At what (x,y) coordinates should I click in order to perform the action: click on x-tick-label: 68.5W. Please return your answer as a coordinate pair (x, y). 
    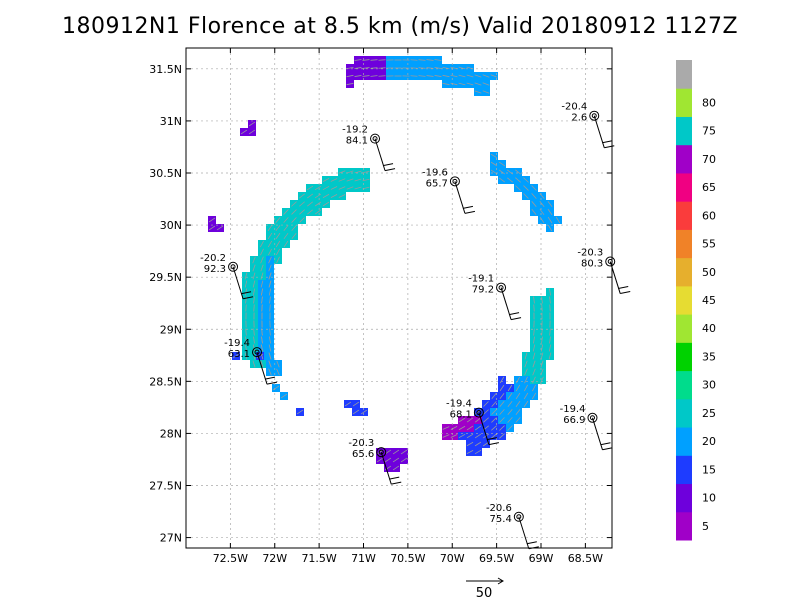
    Looking at the image, I should click on (585, 558).